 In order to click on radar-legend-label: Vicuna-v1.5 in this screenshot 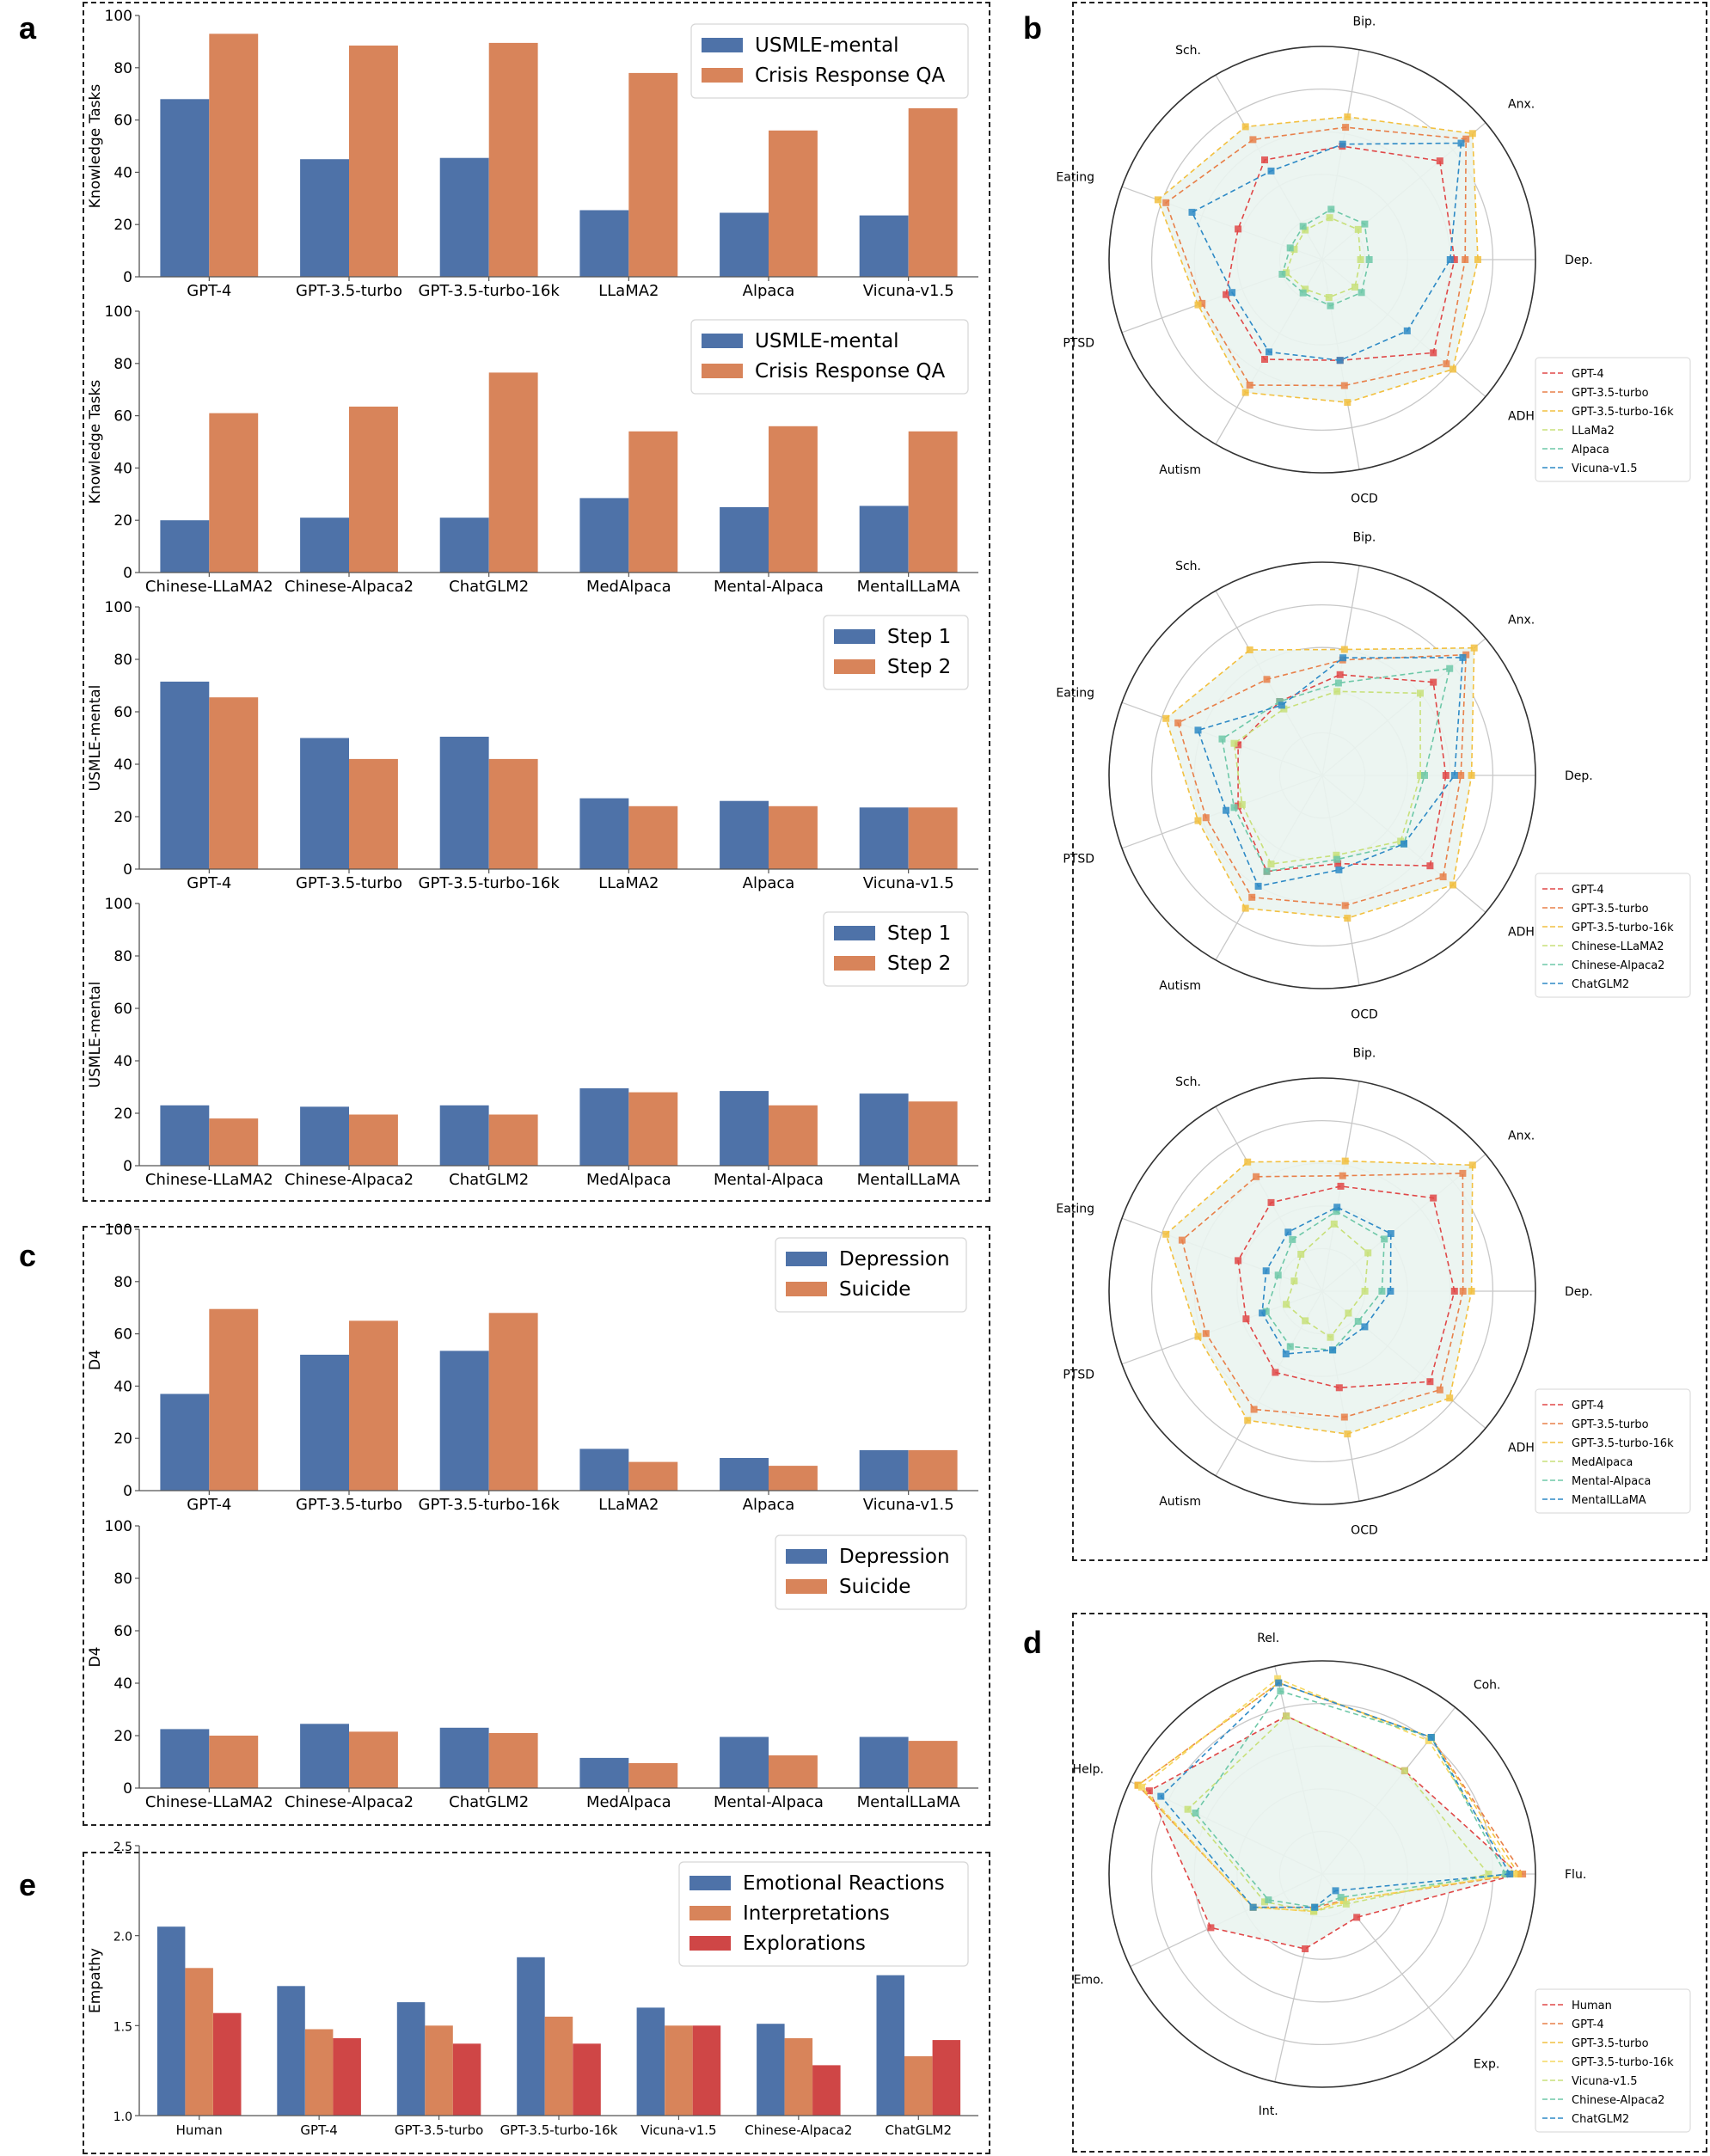, I will do `click(1605, 468)`.